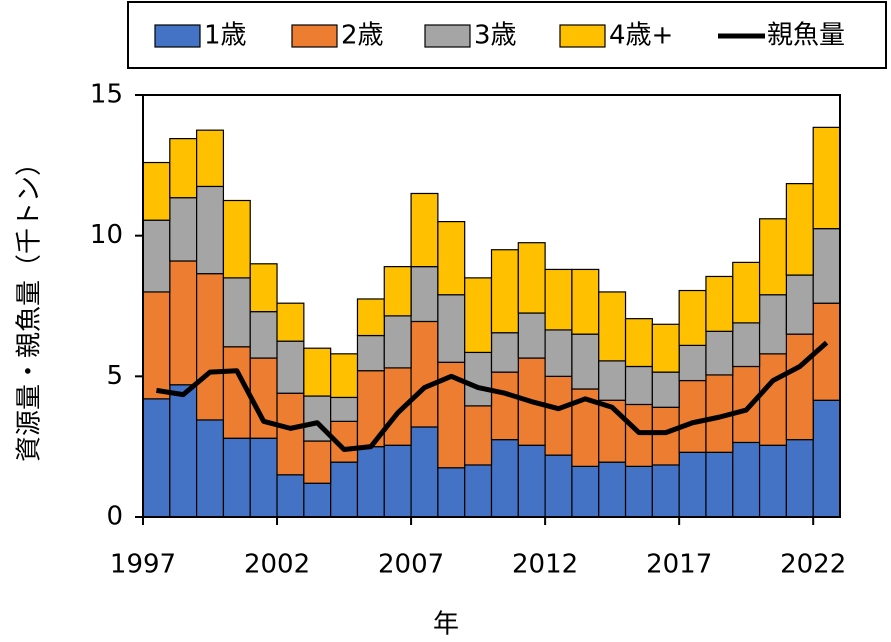 This screenshot has width=891, height=642. I want to click on legend-label: 2歳, so click(362, 36).